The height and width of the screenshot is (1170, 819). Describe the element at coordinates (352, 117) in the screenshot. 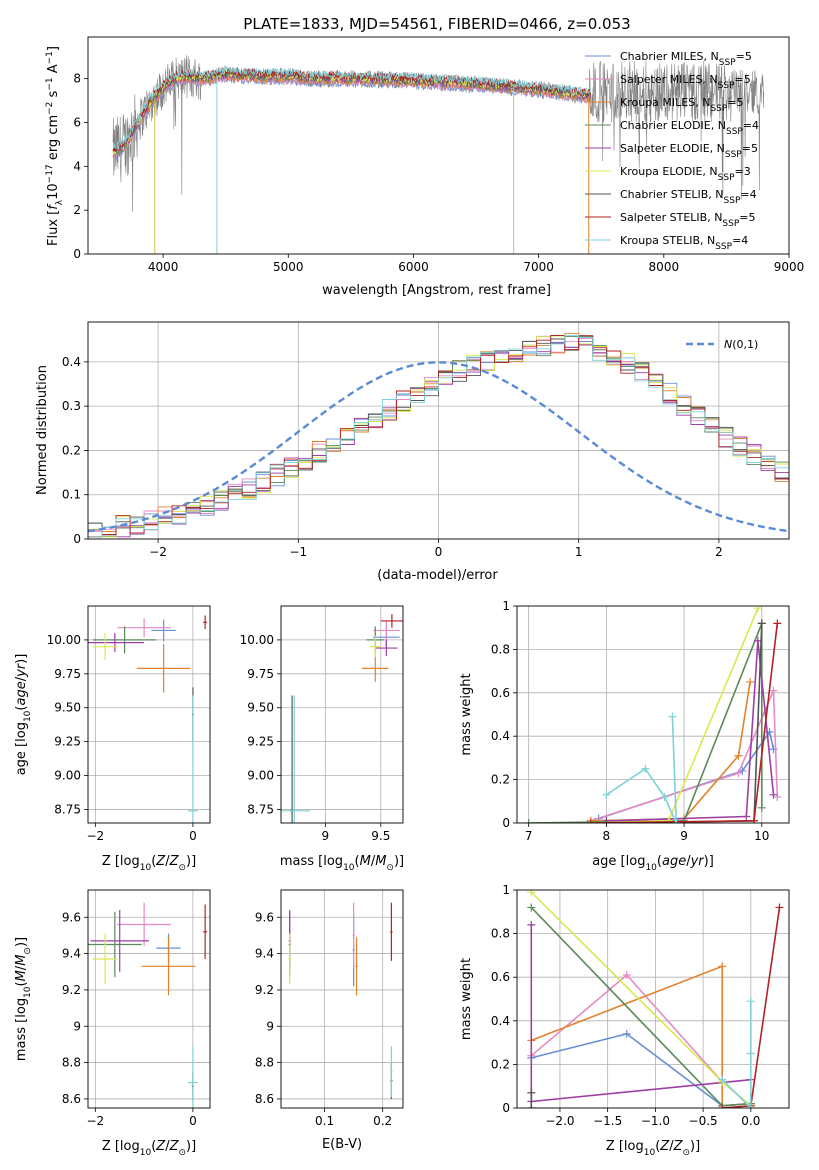

I see `model-spectrum-line` at that location.